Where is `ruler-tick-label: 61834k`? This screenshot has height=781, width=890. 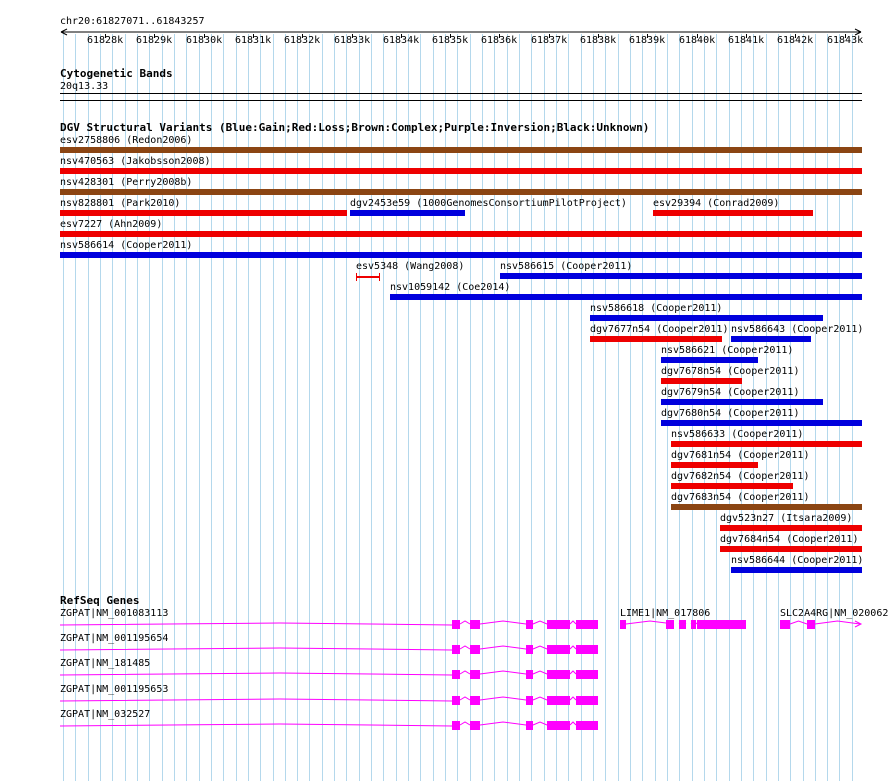 ruler-tick-label: 61834k is located at coordinates (401, 40).